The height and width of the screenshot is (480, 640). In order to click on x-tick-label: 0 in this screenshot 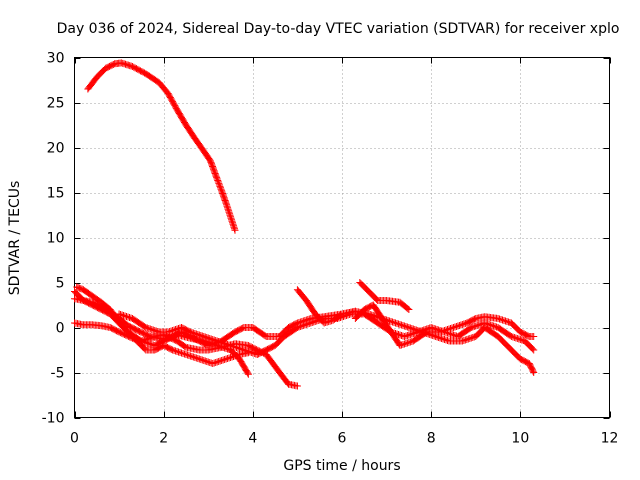, I will do `click(74, 439)`.